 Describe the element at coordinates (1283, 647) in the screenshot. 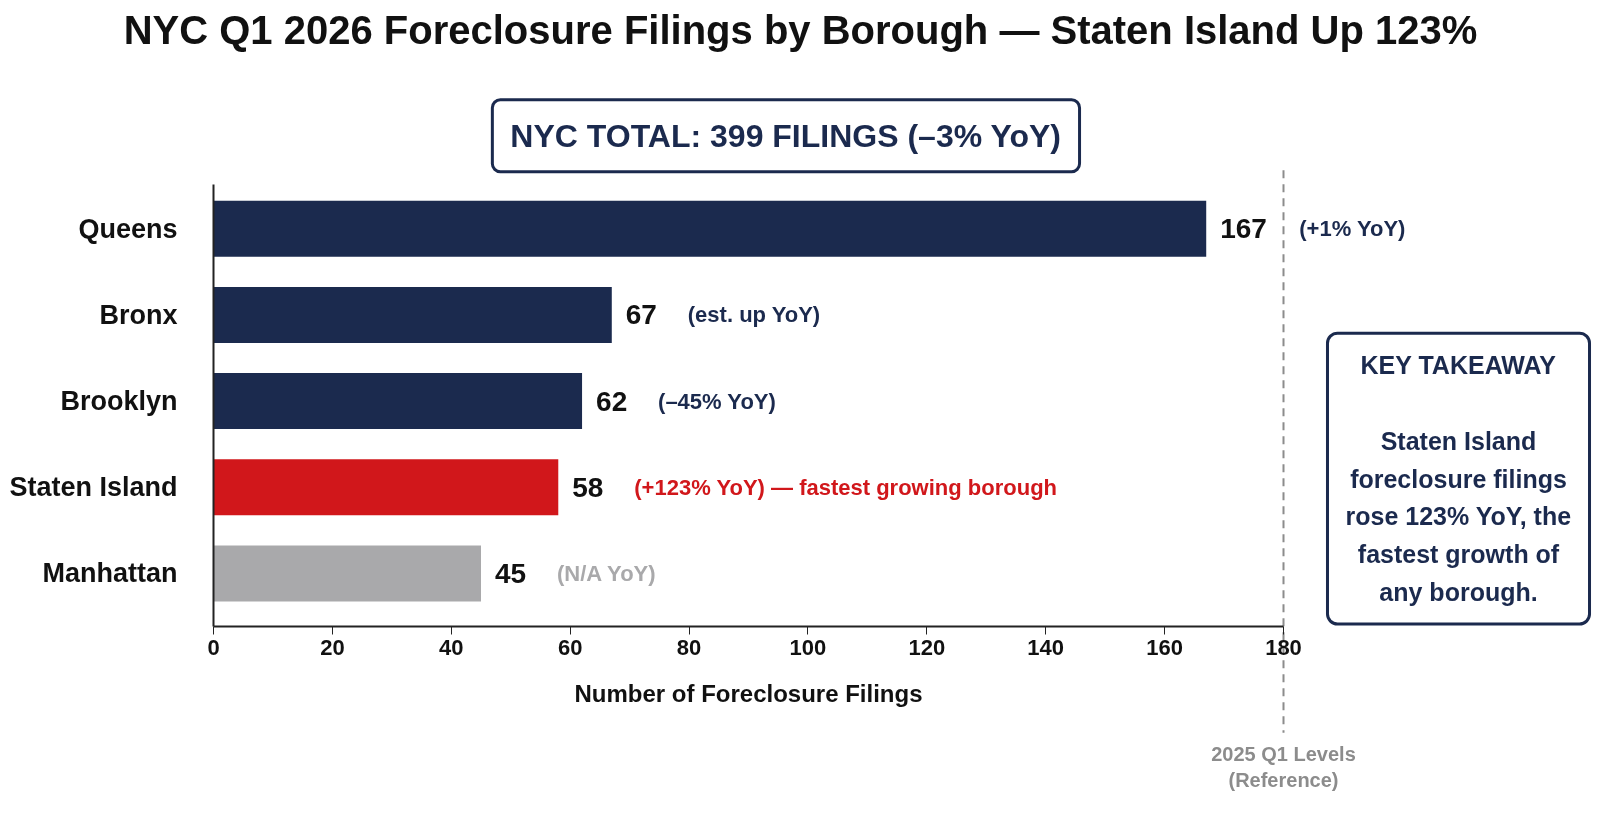

I see `x-tick-label: 180` at that location.